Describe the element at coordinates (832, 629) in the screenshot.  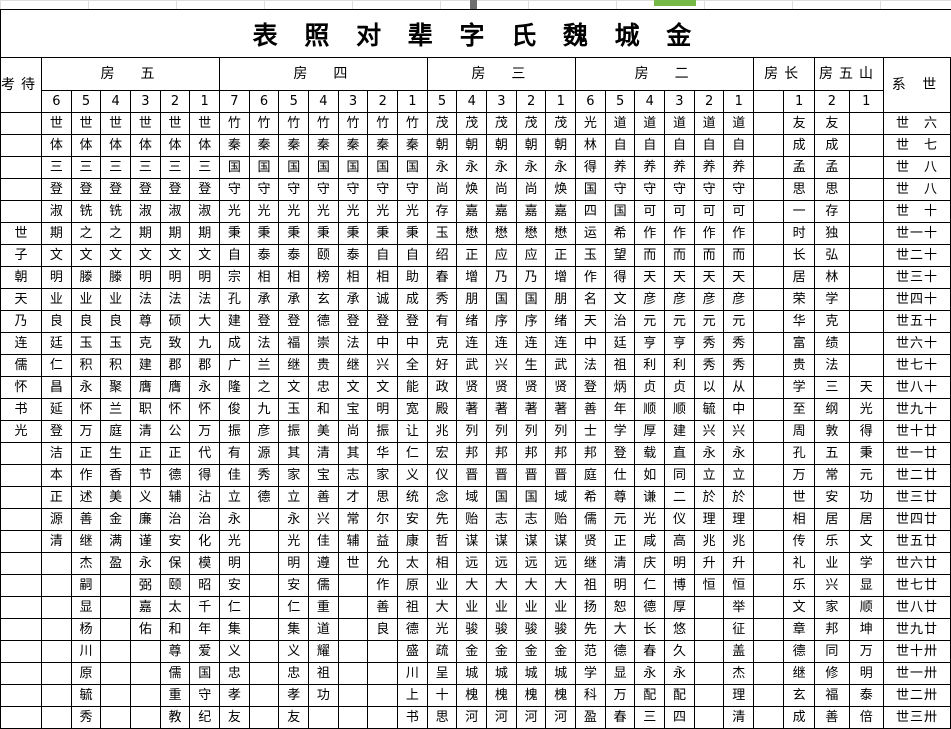
I see `cell-fang5shan-2-r24: 邦` at that location.